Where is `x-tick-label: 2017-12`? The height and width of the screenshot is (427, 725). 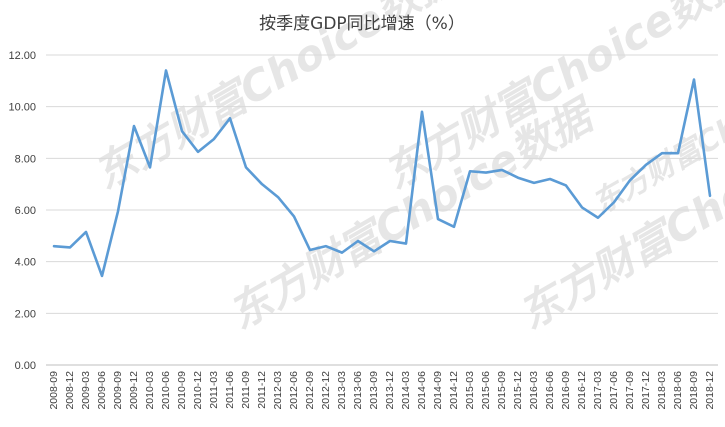 x-tick-label: 2017-12 is located at coordinates (646, 390).